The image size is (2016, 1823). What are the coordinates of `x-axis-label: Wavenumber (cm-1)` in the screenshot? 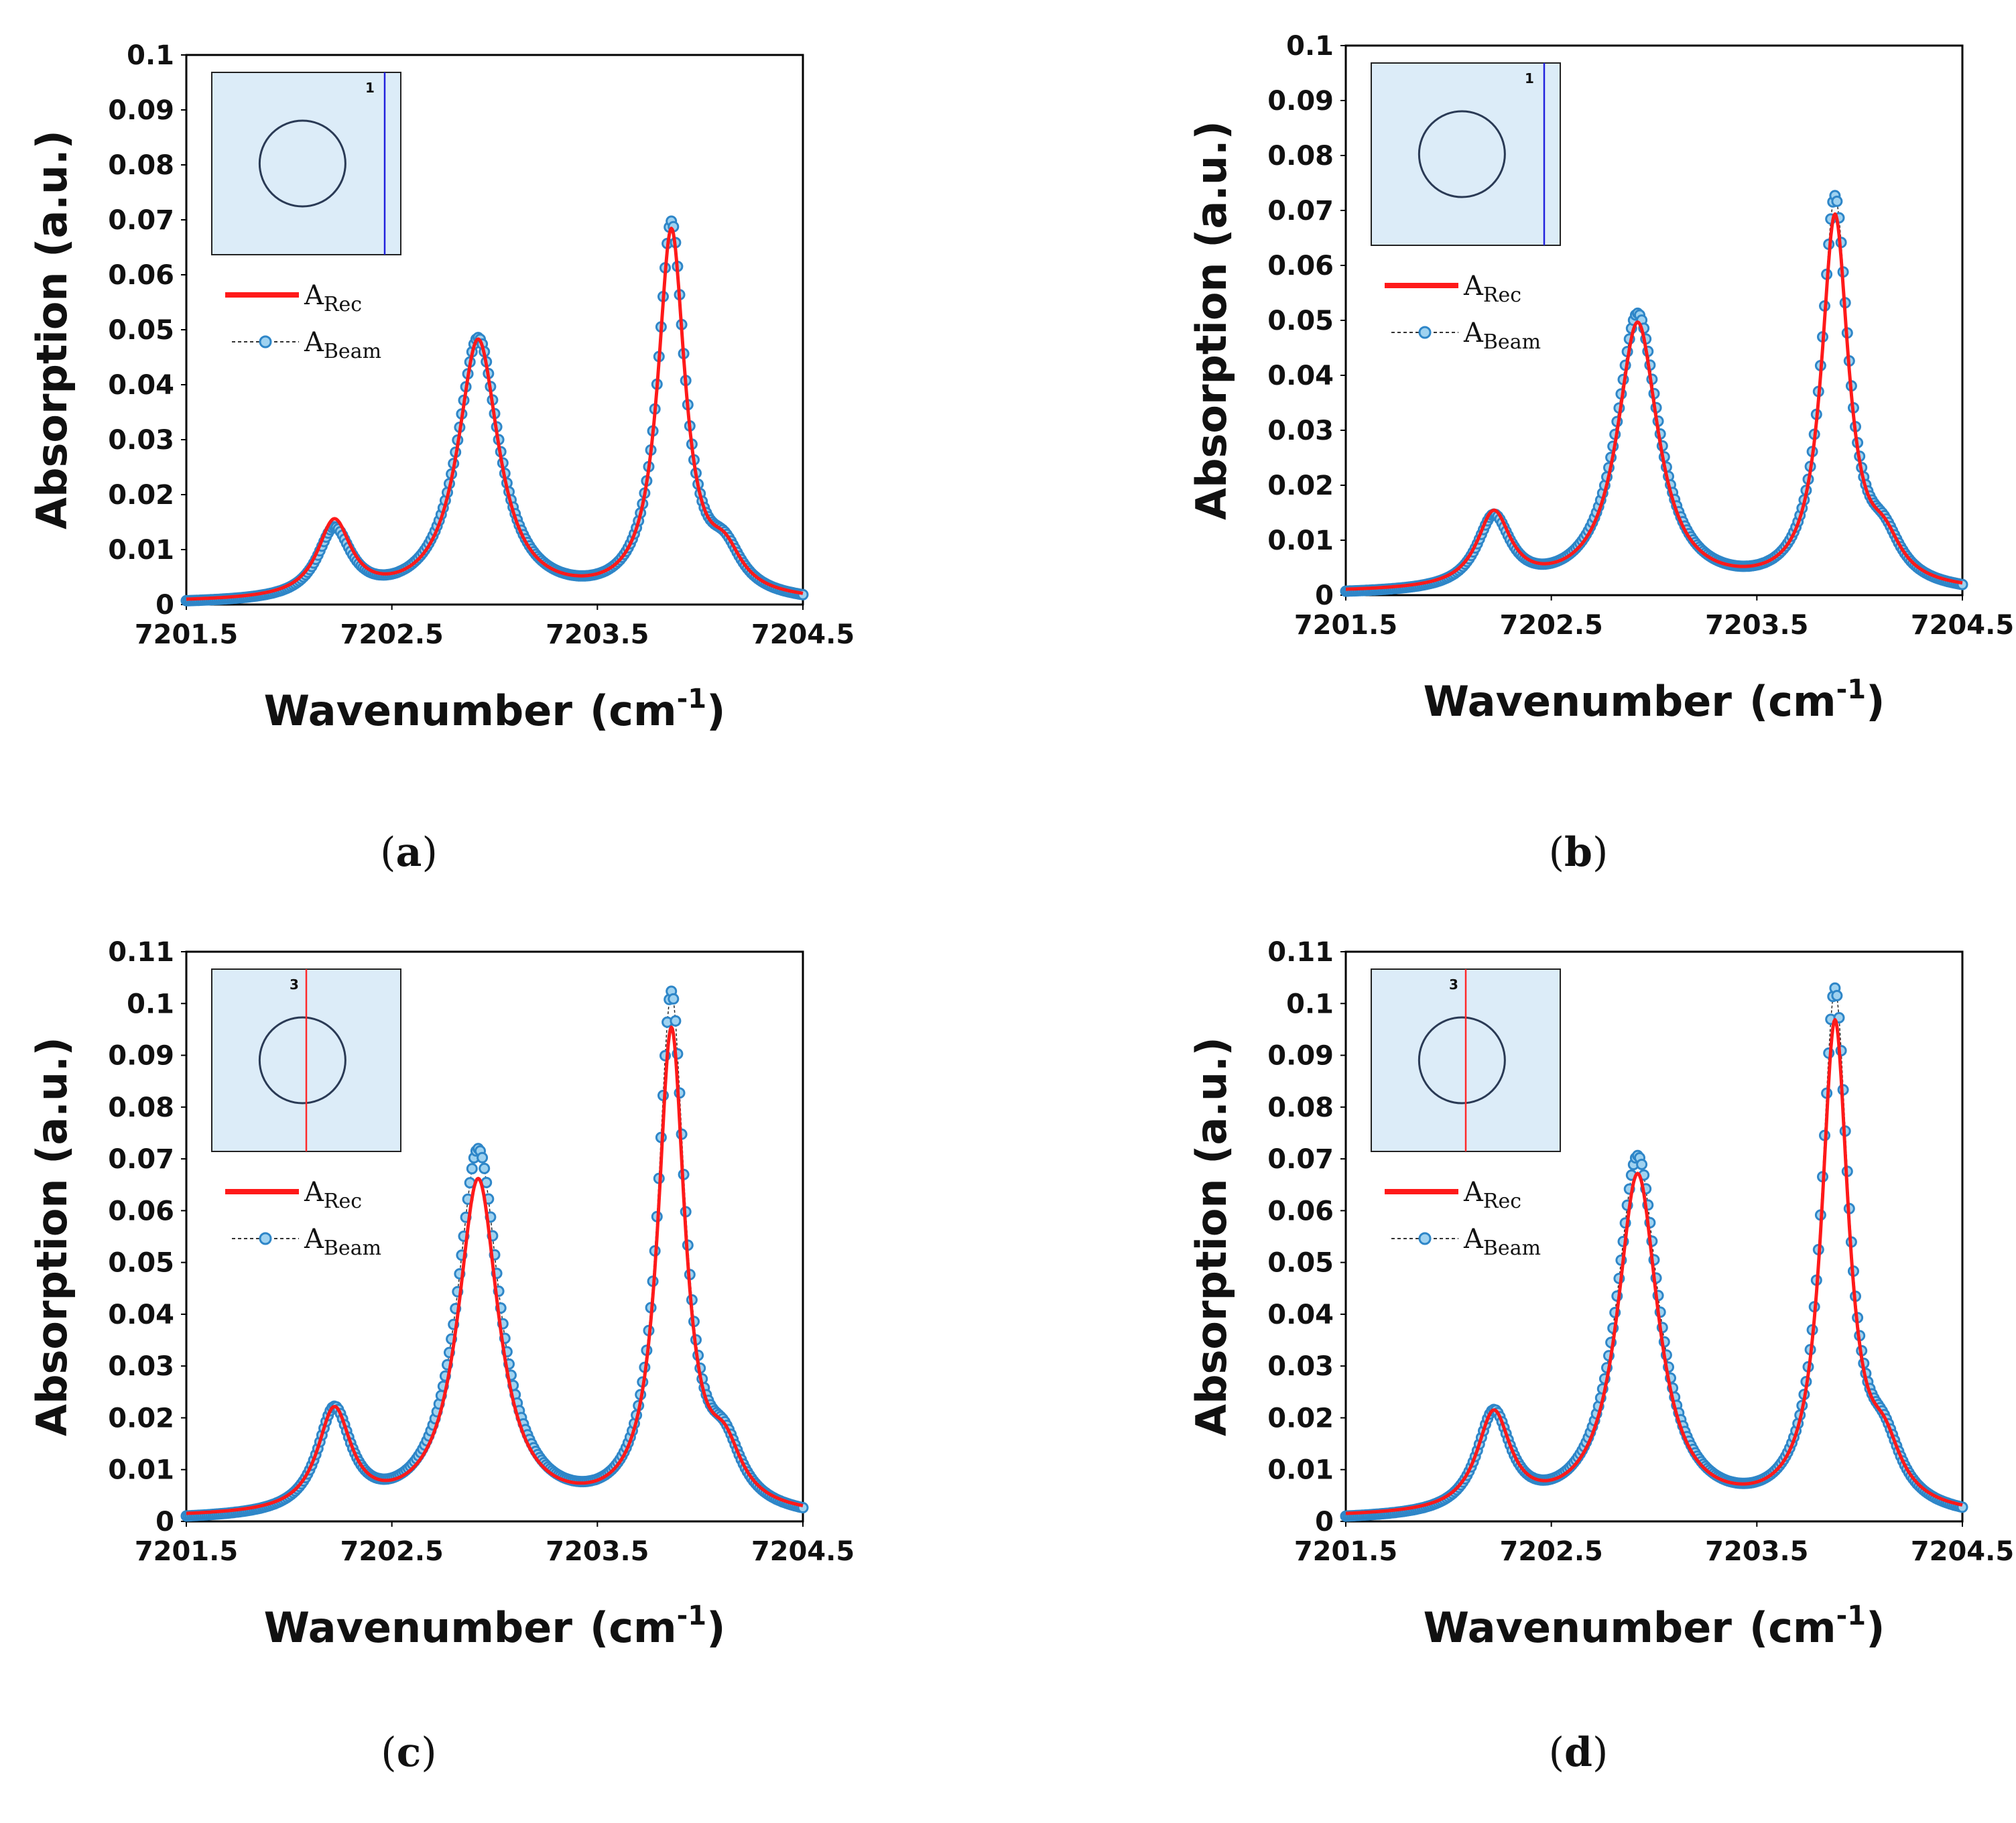 It's located at (495, 709).